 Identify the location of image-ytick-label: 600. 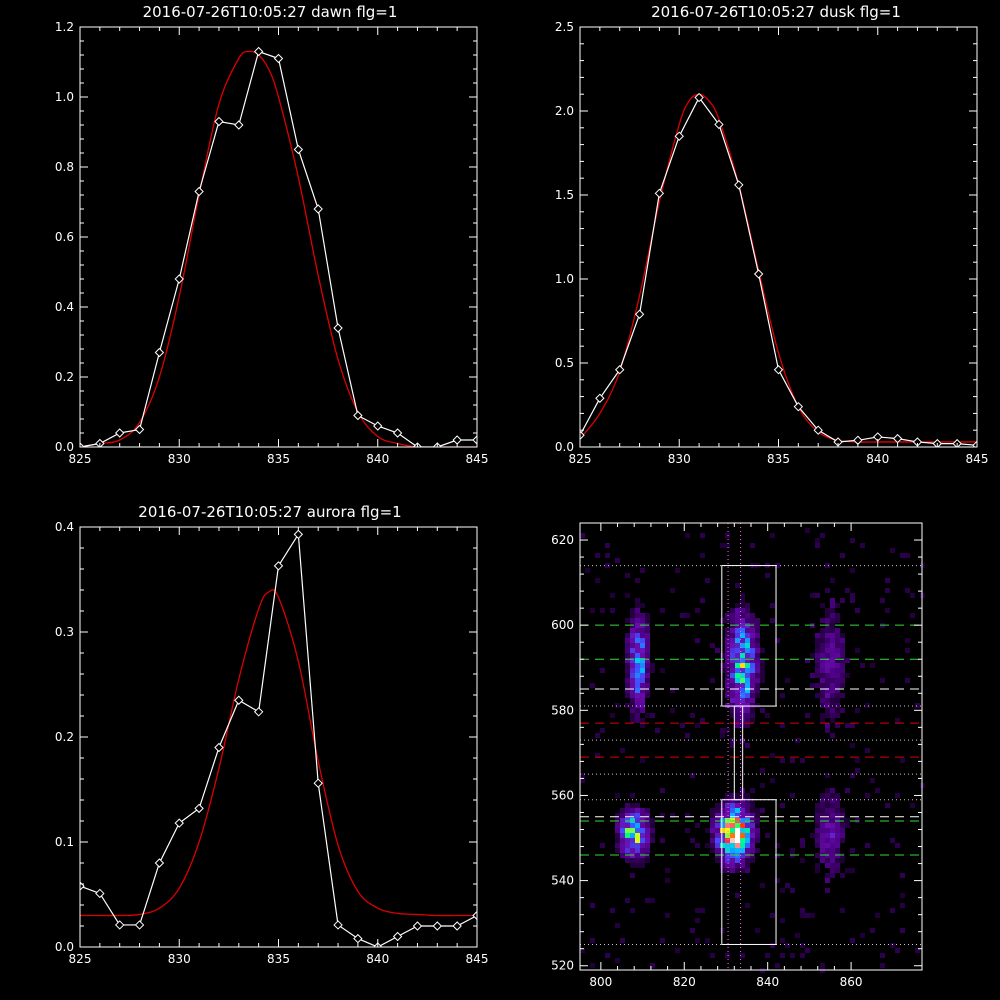
(562, 625).